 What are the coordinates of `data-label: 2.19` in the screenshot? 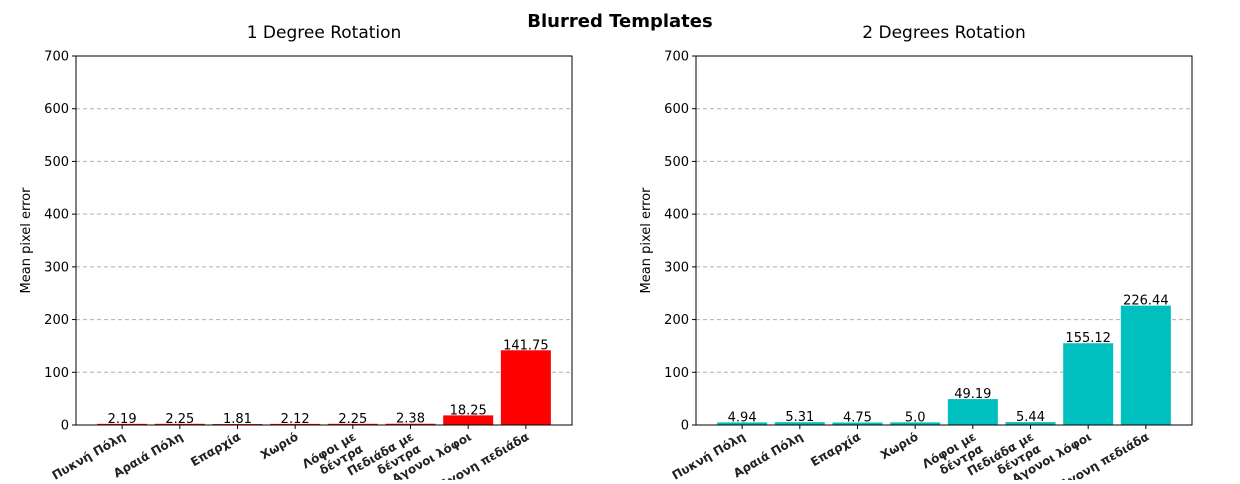 It's located at (122, 419).